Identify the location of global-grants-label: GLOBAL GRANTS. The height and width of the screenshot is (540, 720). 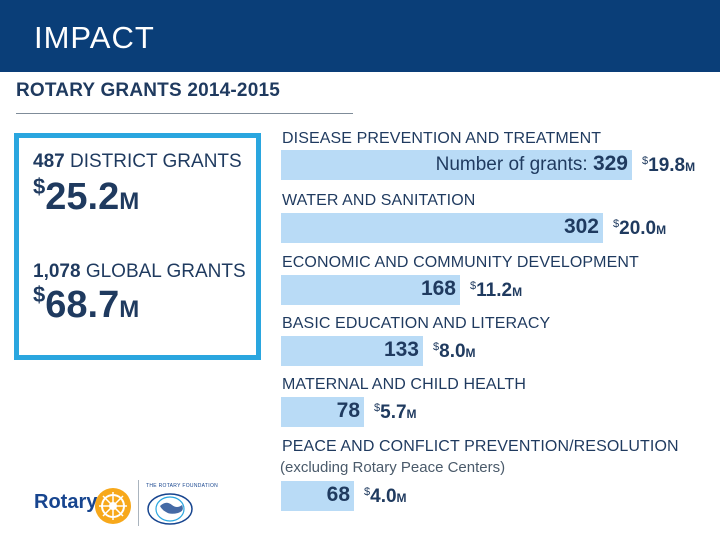
(165, 271).